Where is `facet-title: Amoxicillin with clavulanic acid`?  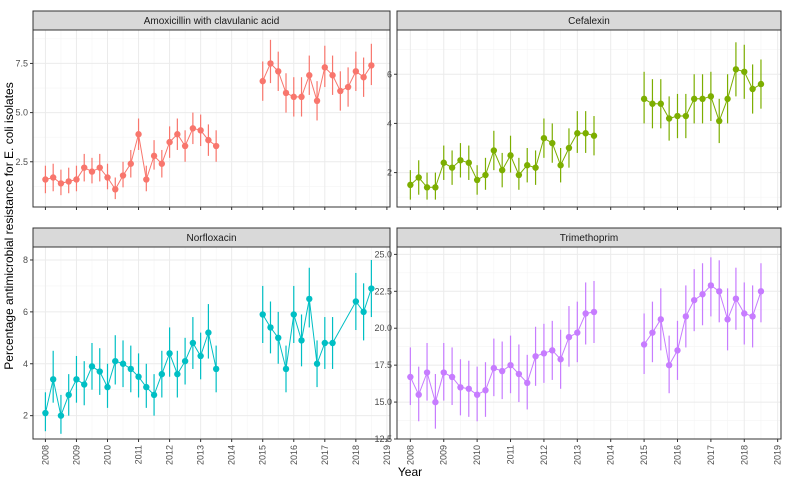
facet-title: Amoxicillin with clavulanic acid is located at coordinates (212, 21).